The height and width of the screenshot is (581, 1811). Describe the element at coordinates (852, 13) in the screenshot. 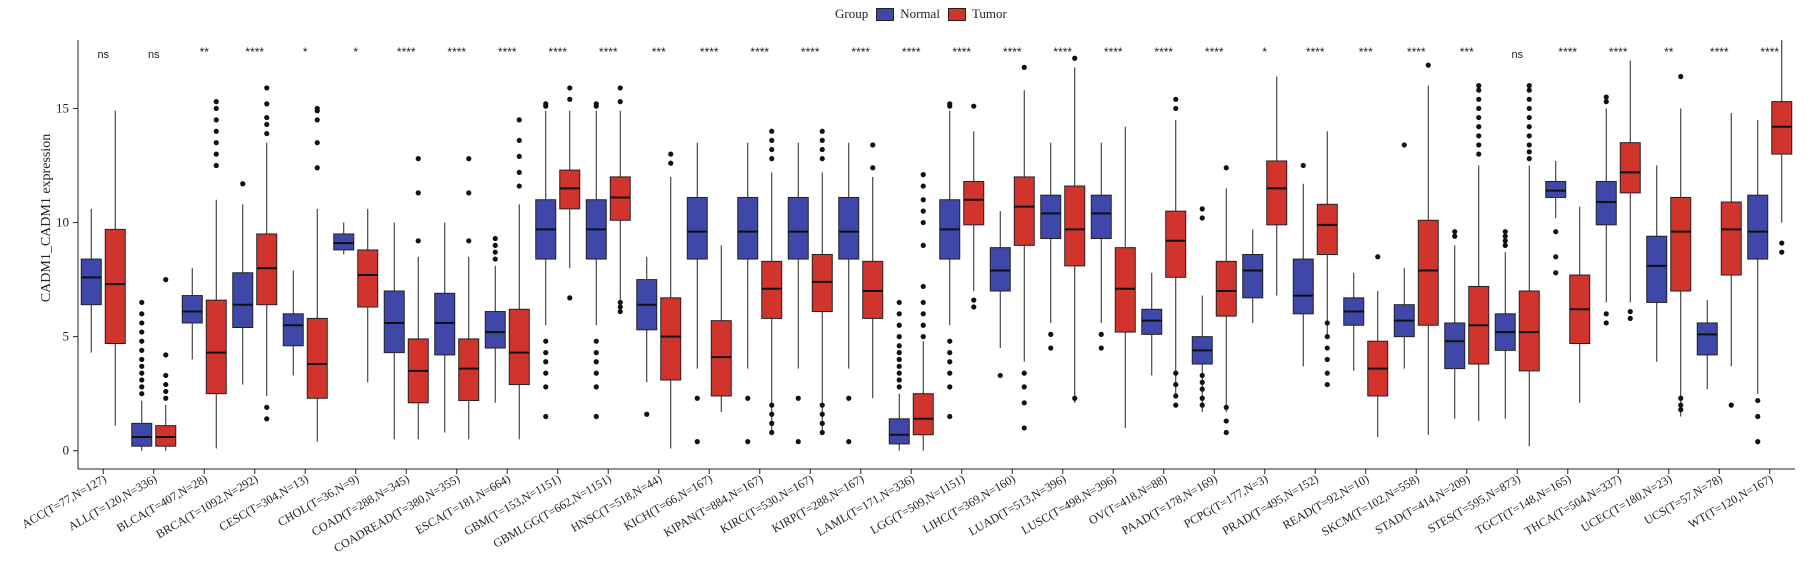

I see `legend-title: Group` at that location.